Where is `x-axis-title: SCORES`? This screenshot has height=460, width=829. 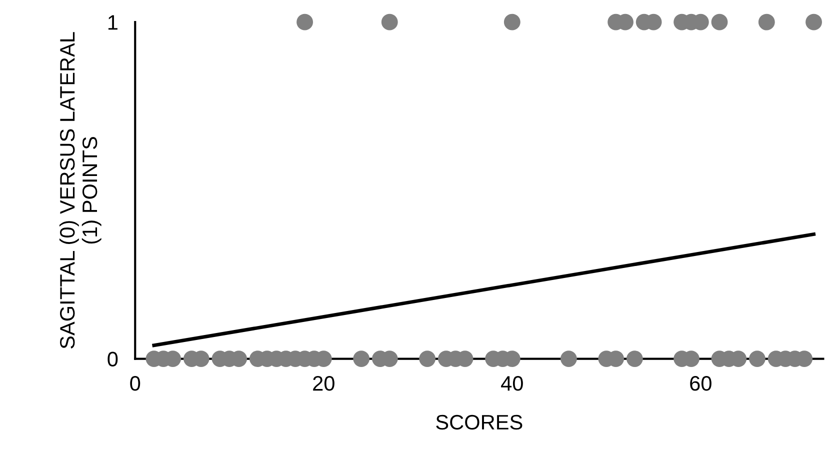
x-axis-title: SCORES is located at coordinates (479, 422).